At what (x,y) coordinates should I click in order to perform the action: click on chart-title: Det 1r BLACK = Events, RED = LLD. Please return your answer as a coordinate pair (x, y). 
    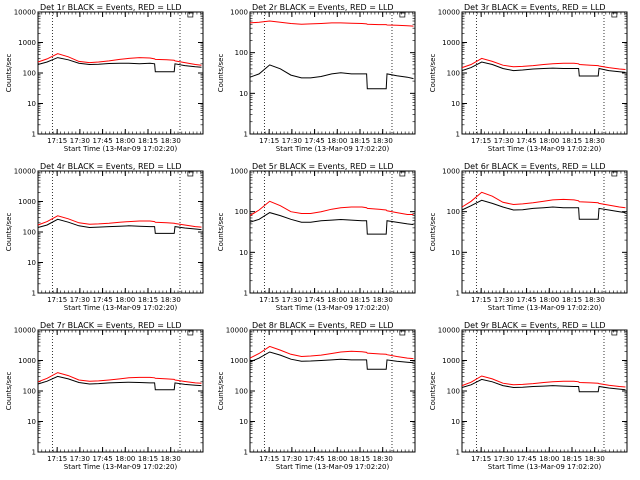
    Looking at the image, I should click on (111, 7).